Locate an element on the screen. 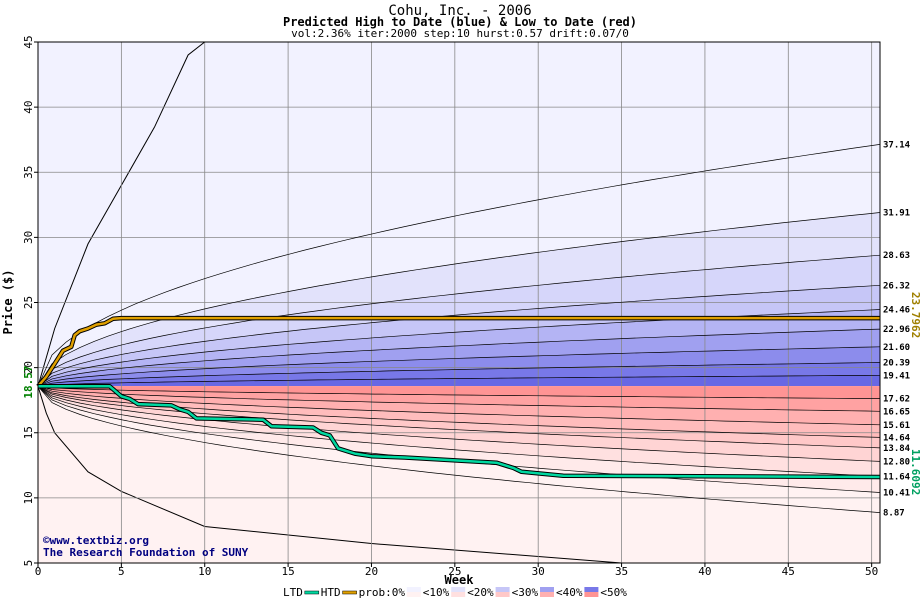 The width and height of the screenshot is (920, 604). band-end-label-5: 22.96 is located at coordinates (896, 330).